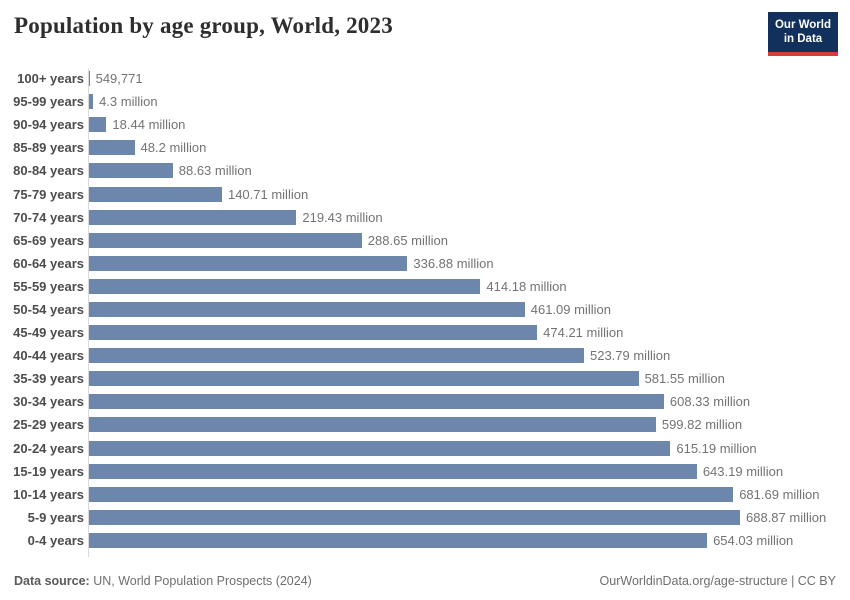 The image size is (850, 600). I want to click on bar-row: 25-29 years 599.82 million, so click(425, 424).